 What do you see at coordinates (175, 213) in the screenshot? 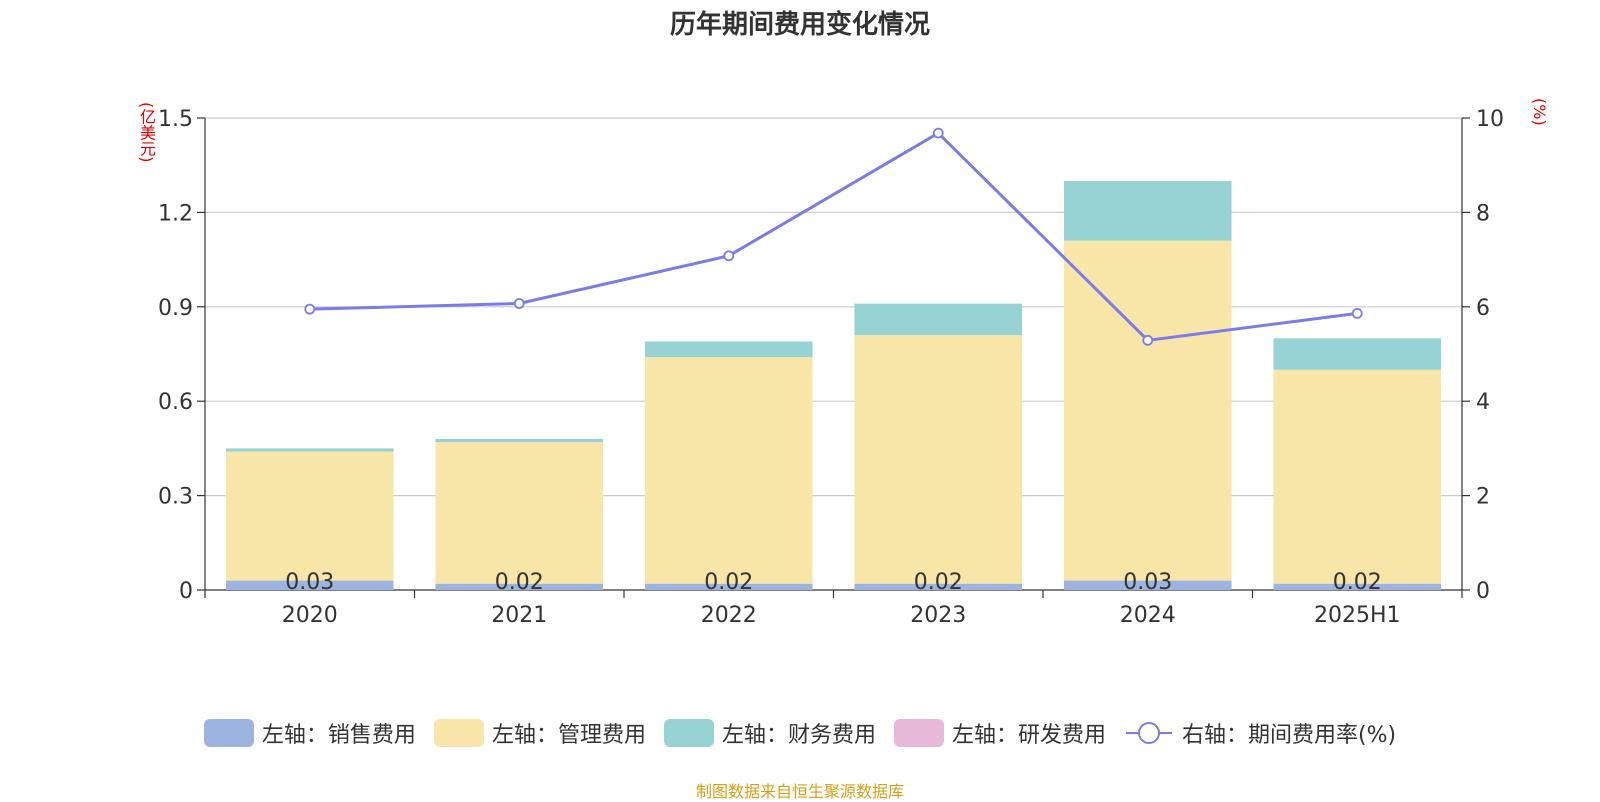
I see `left-axis-tick-label: 1.2` at bounding box center [175, 213].